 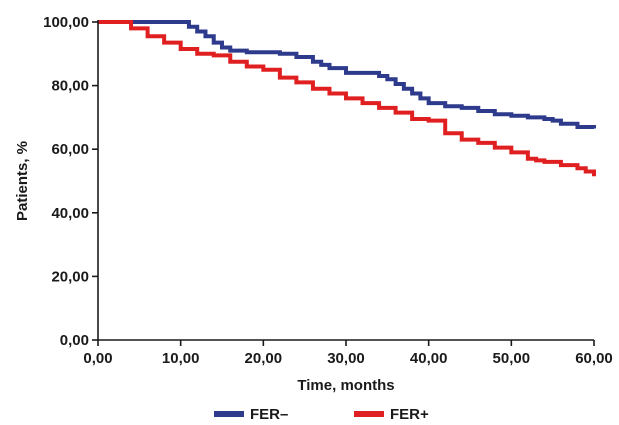 I want to click on legend: FER– FER+, so click(x=321, y=414).